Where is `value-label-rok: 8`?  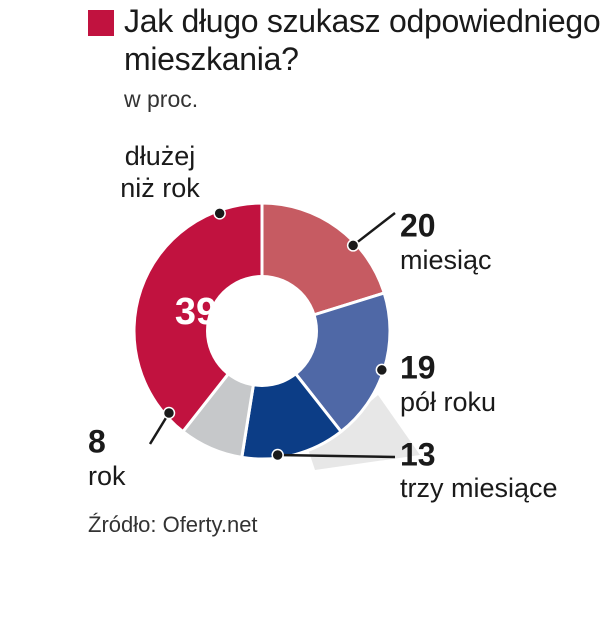
value-label-rok: 8 is located at coordinates (97, 441).